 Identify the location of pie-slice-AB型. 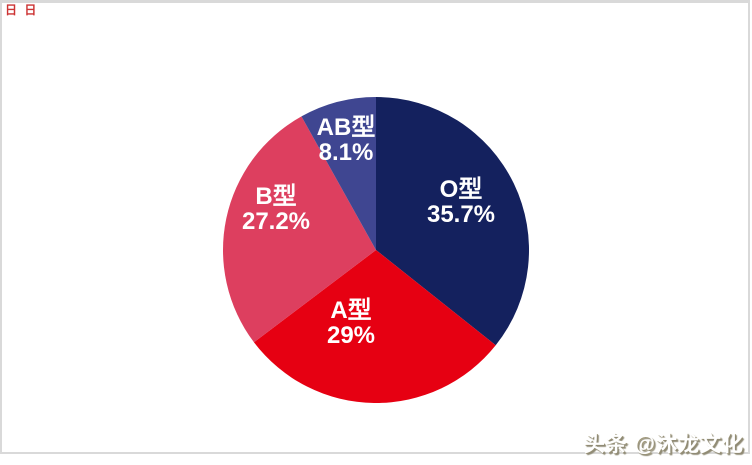
(338, 173).